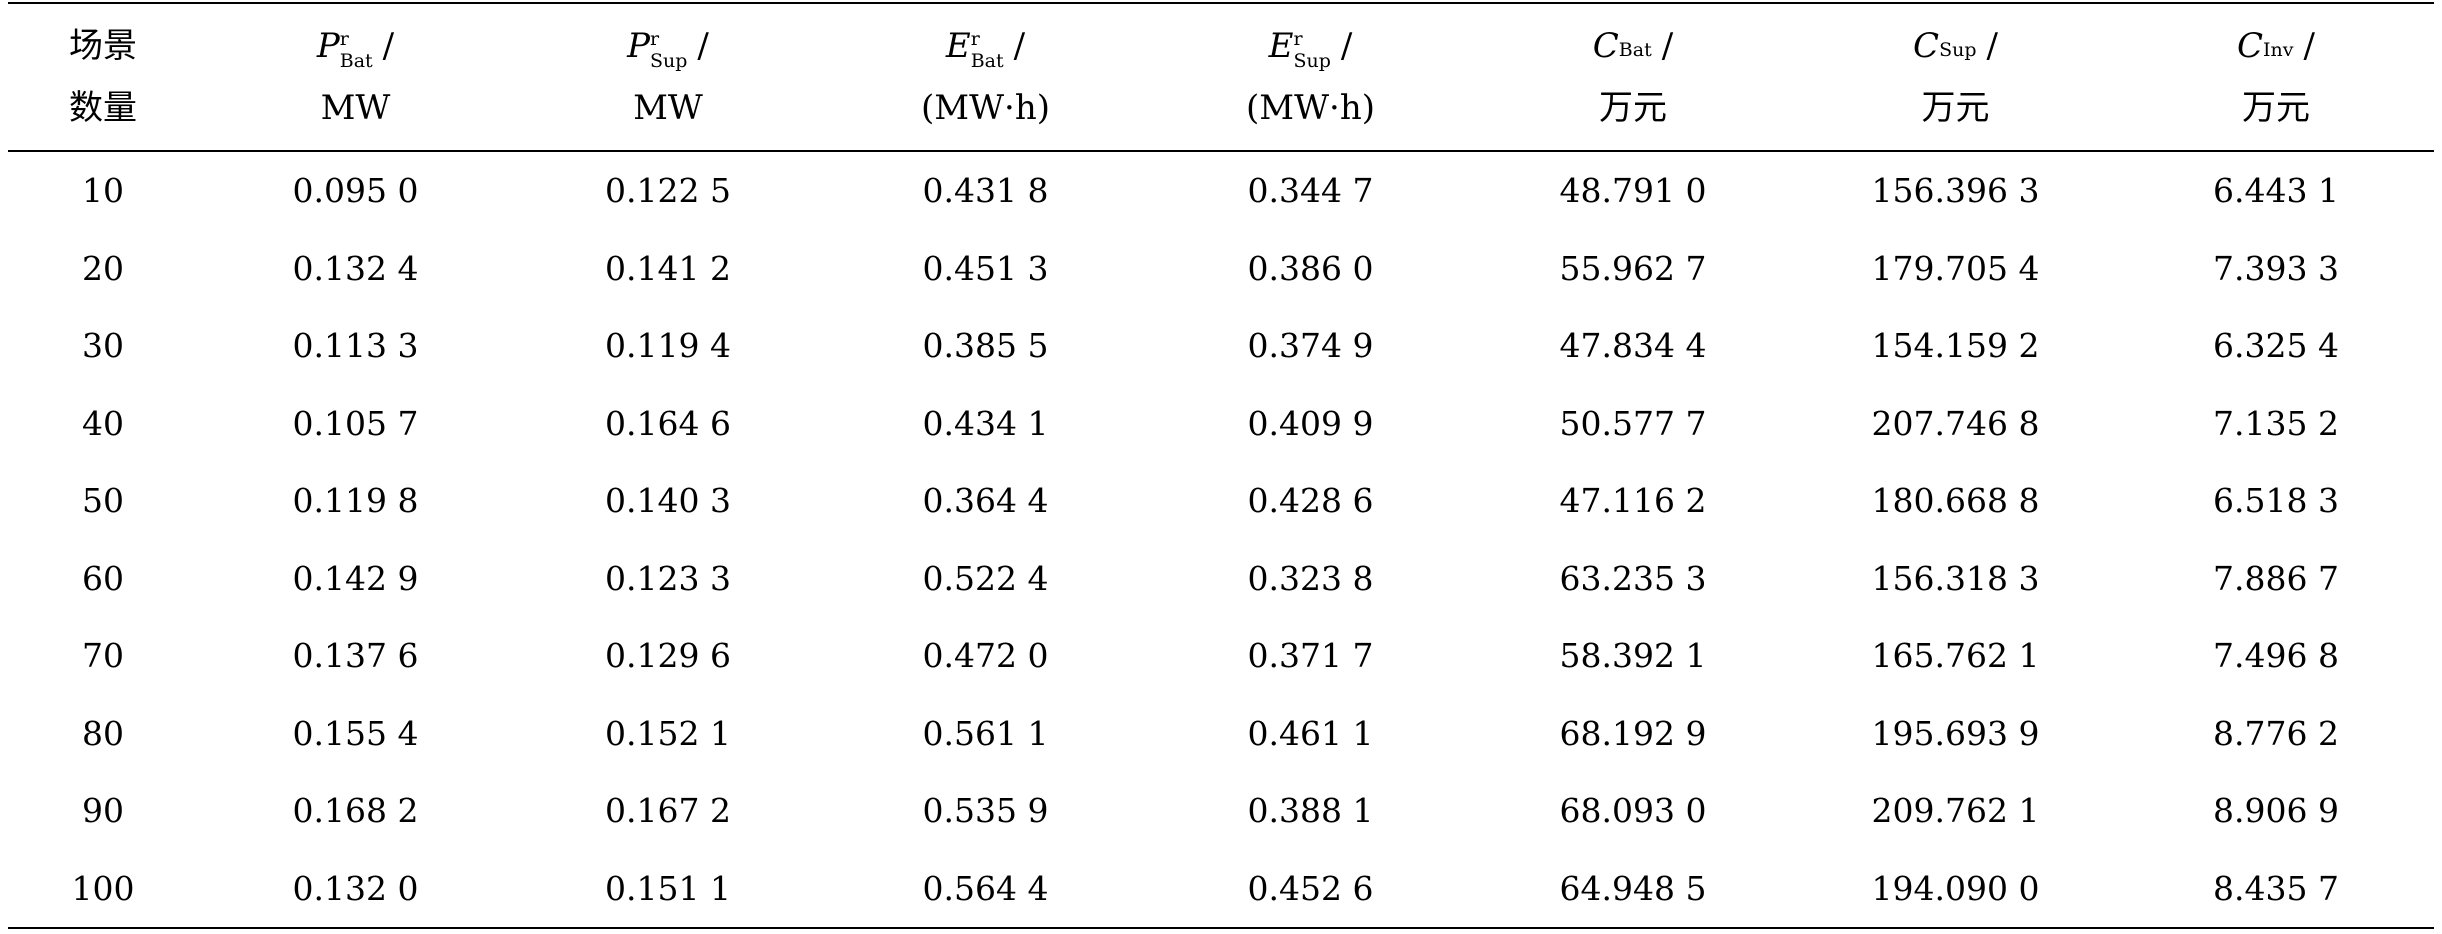  I want to click on table-cell: 0.535 9, so click(985, 811).